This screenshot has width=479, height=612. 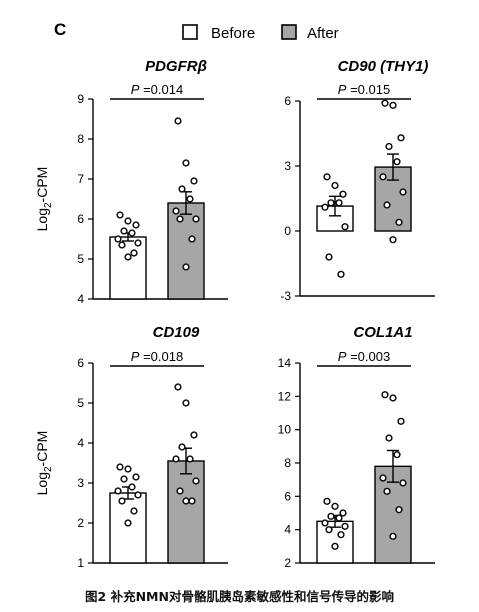 What do you see at coordinates (285, 396) in the screenshot?
I see `y-tick-label: 12` at bounding box center [285, 396].